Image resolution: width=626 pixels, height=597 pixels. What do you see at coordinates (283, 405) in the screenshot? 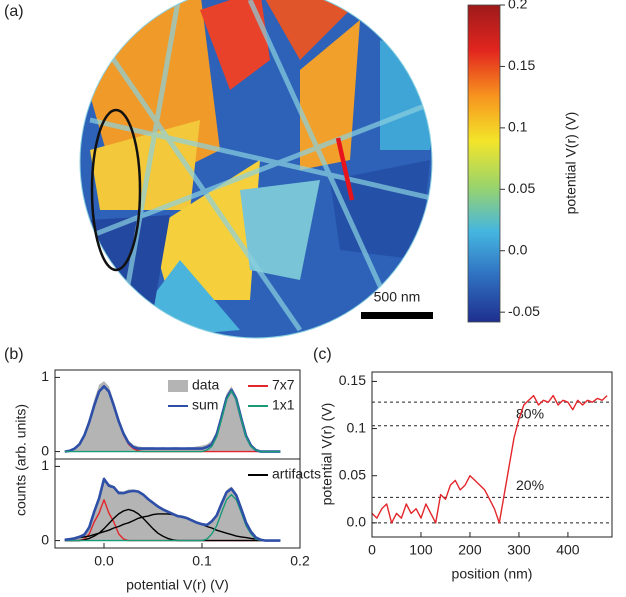
I see `legend-label: 1x1` at bounding box center [283, 405].